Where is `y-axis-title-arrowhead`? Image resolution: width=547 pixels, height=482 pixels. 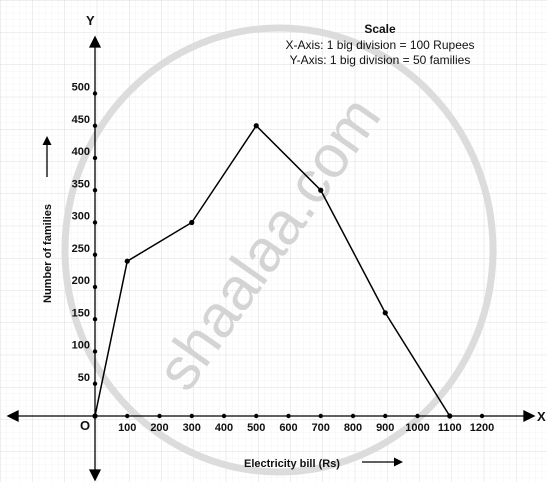 y-axis-title-arrowhead is located at coordinates (47, 140).